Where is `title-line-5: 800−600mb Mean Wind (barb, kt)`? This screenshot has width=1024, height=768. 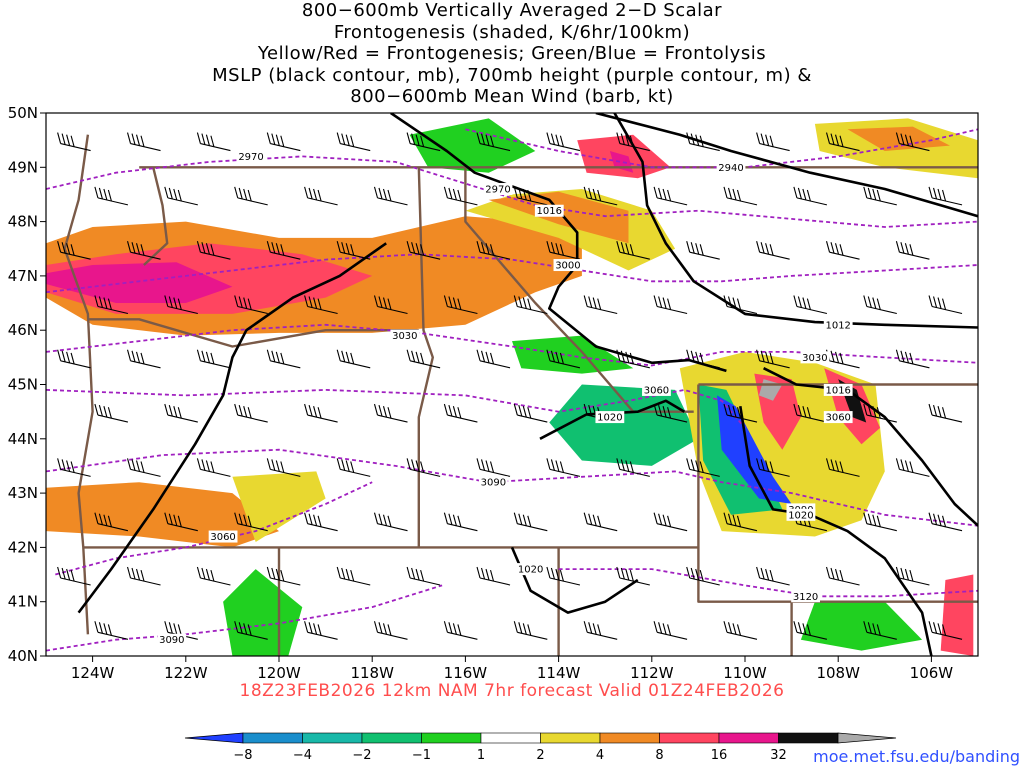
title-line-5: 800−600mb Mean Wind (barb, kt) is located at coordinates (512, 96).